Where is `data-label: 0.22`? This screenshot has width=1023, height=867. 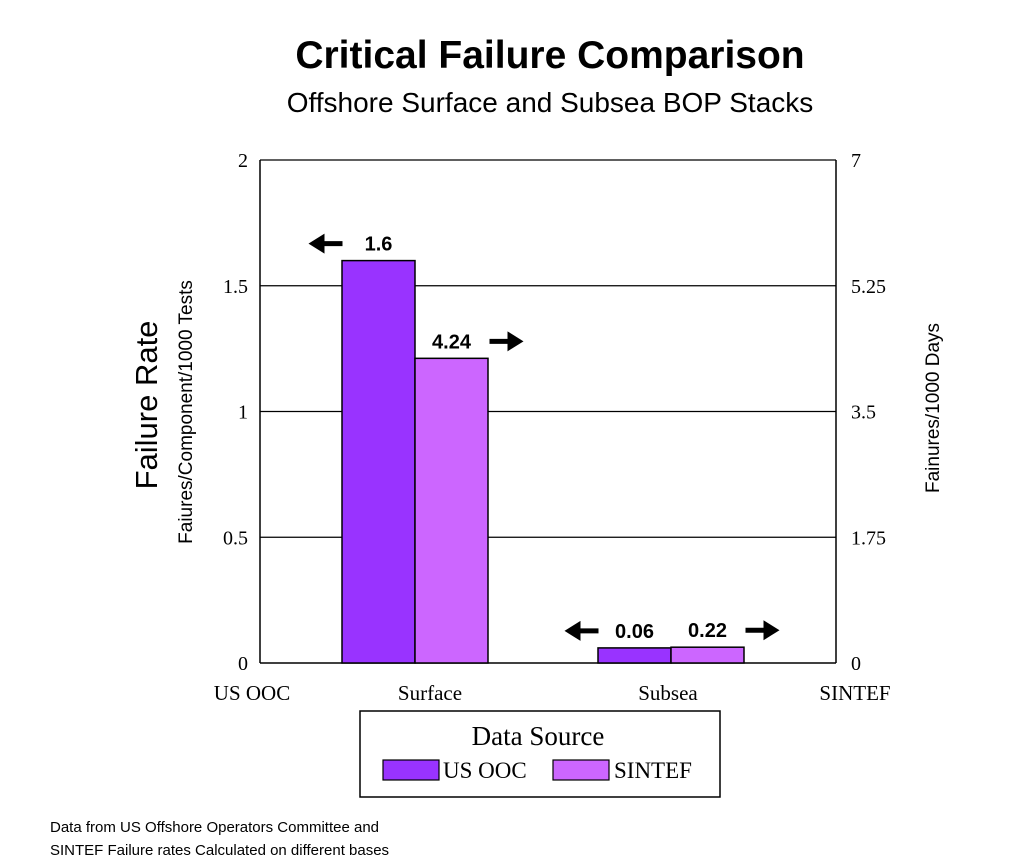 data-label: 0.22 is located at coordinates (707, 631).